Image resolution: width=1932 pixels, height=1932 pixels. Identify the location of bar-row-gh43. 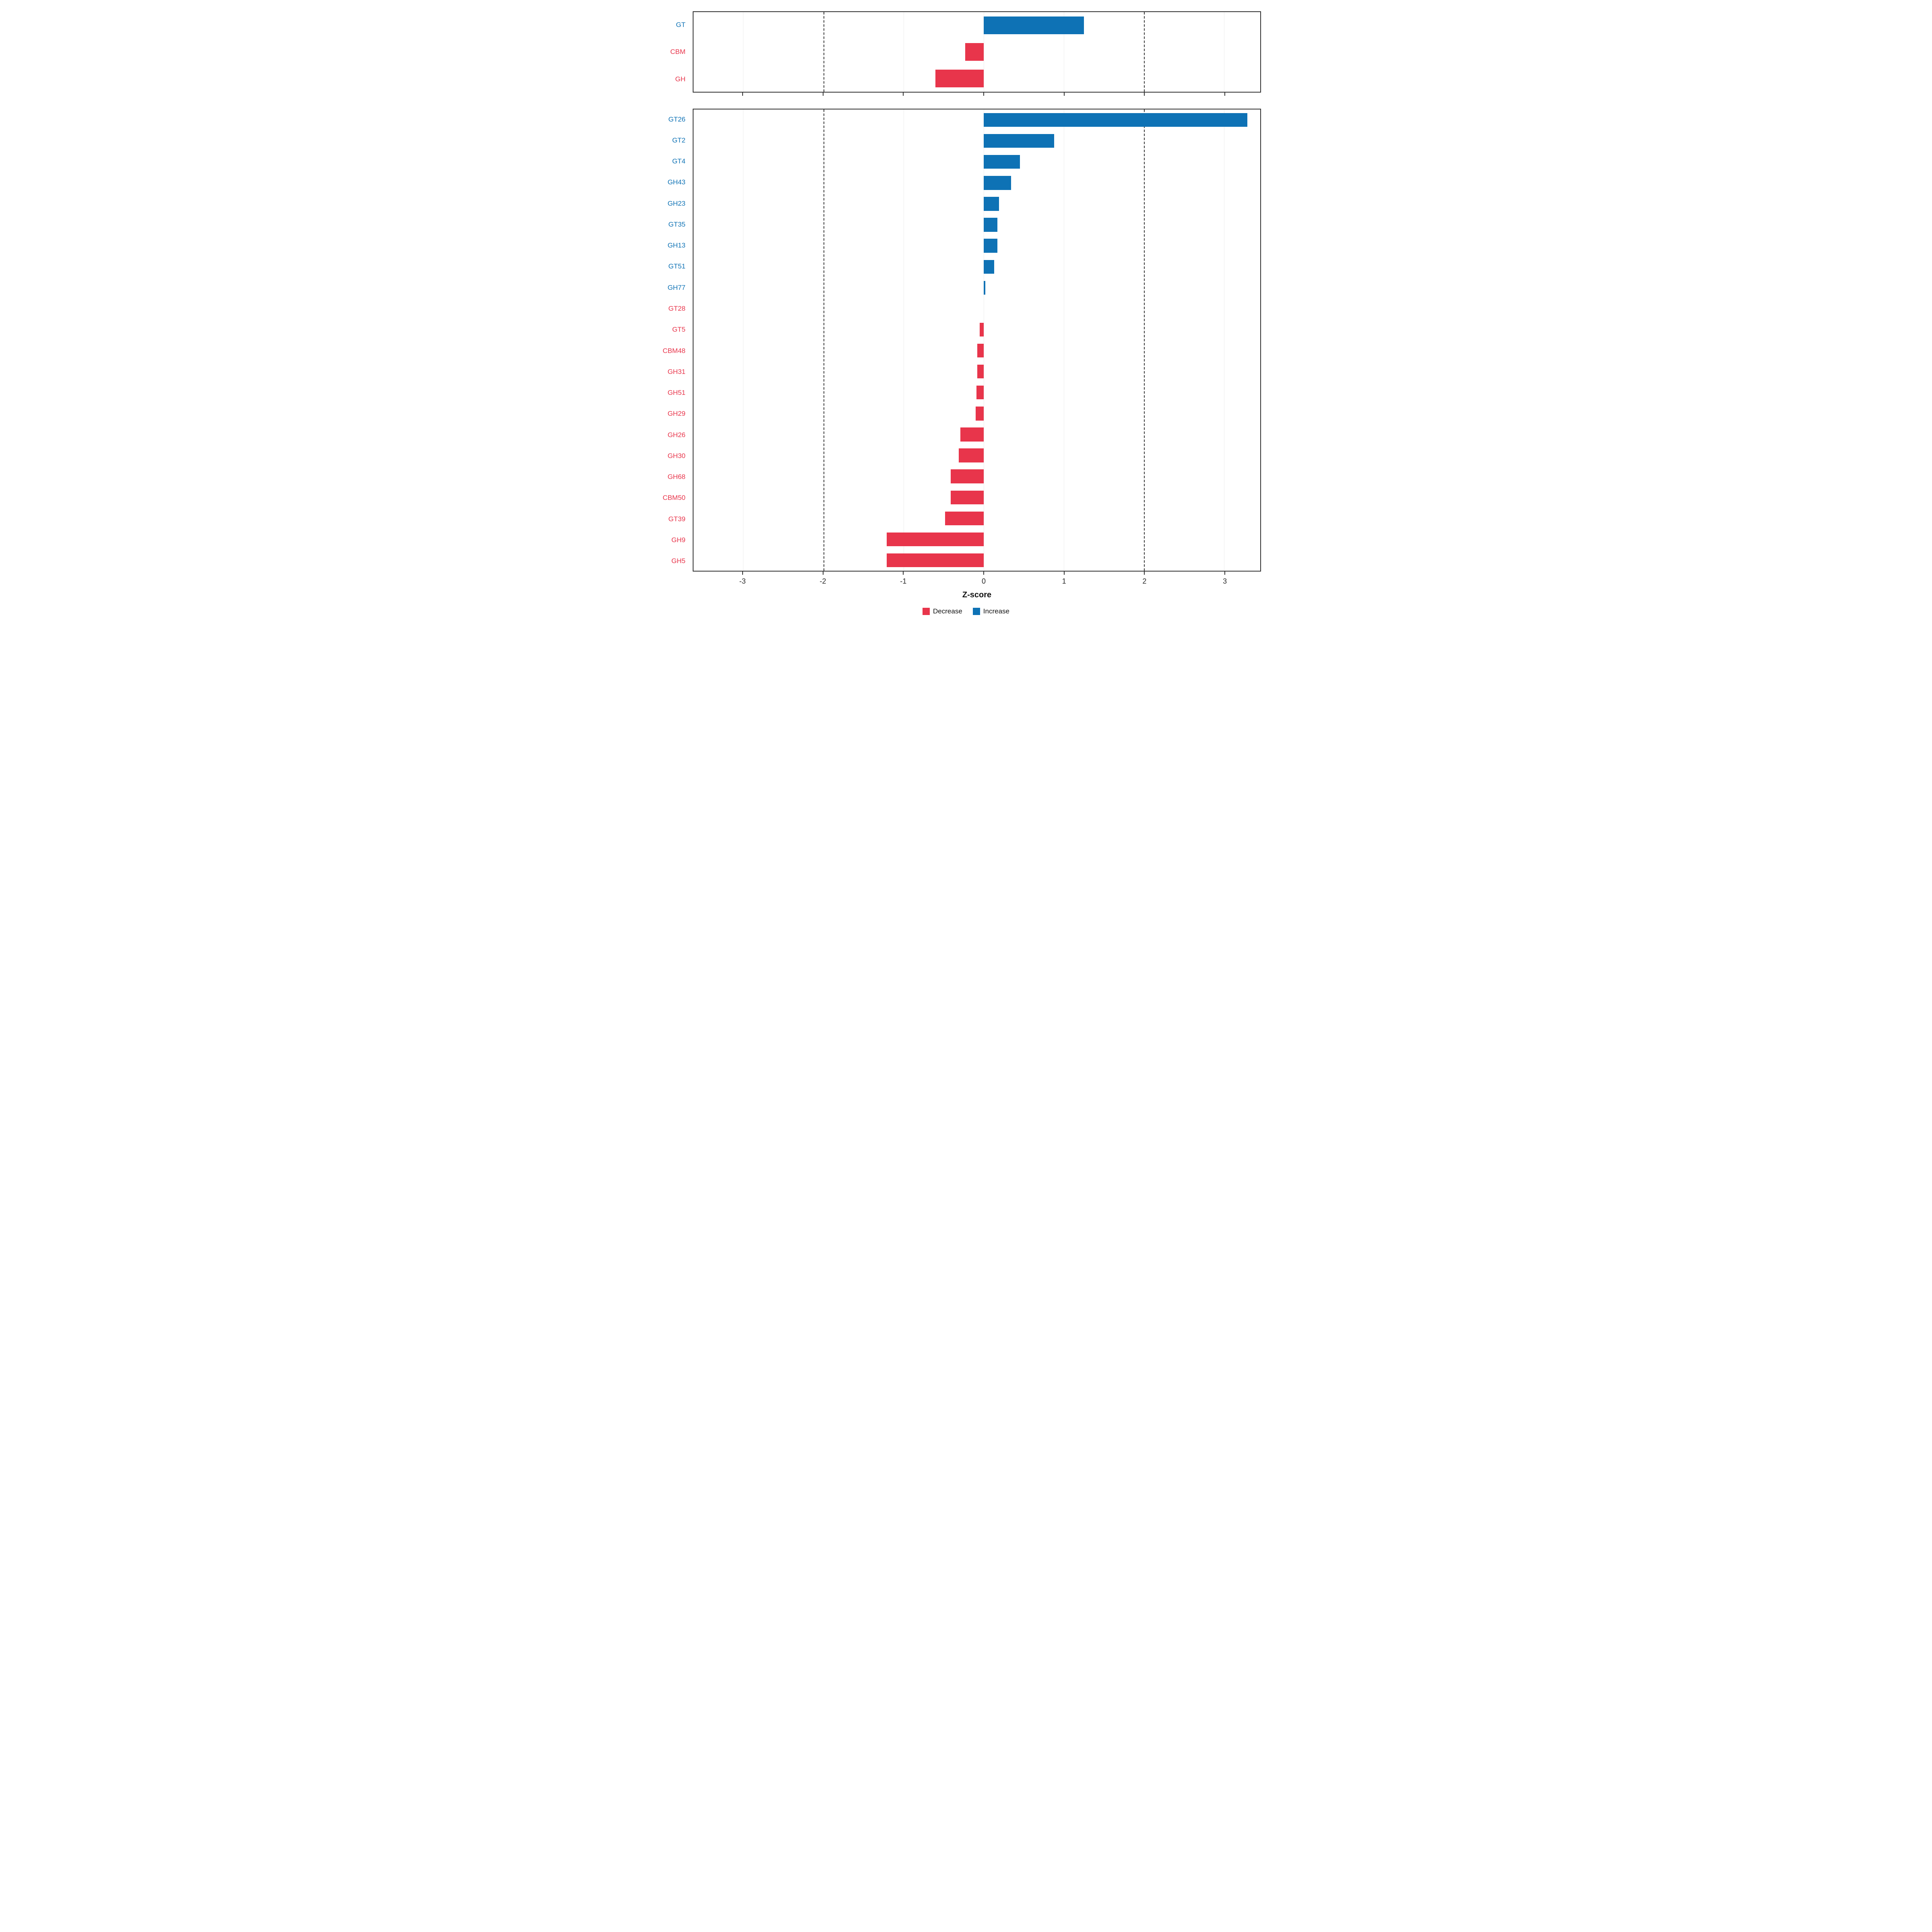
(977, 182).